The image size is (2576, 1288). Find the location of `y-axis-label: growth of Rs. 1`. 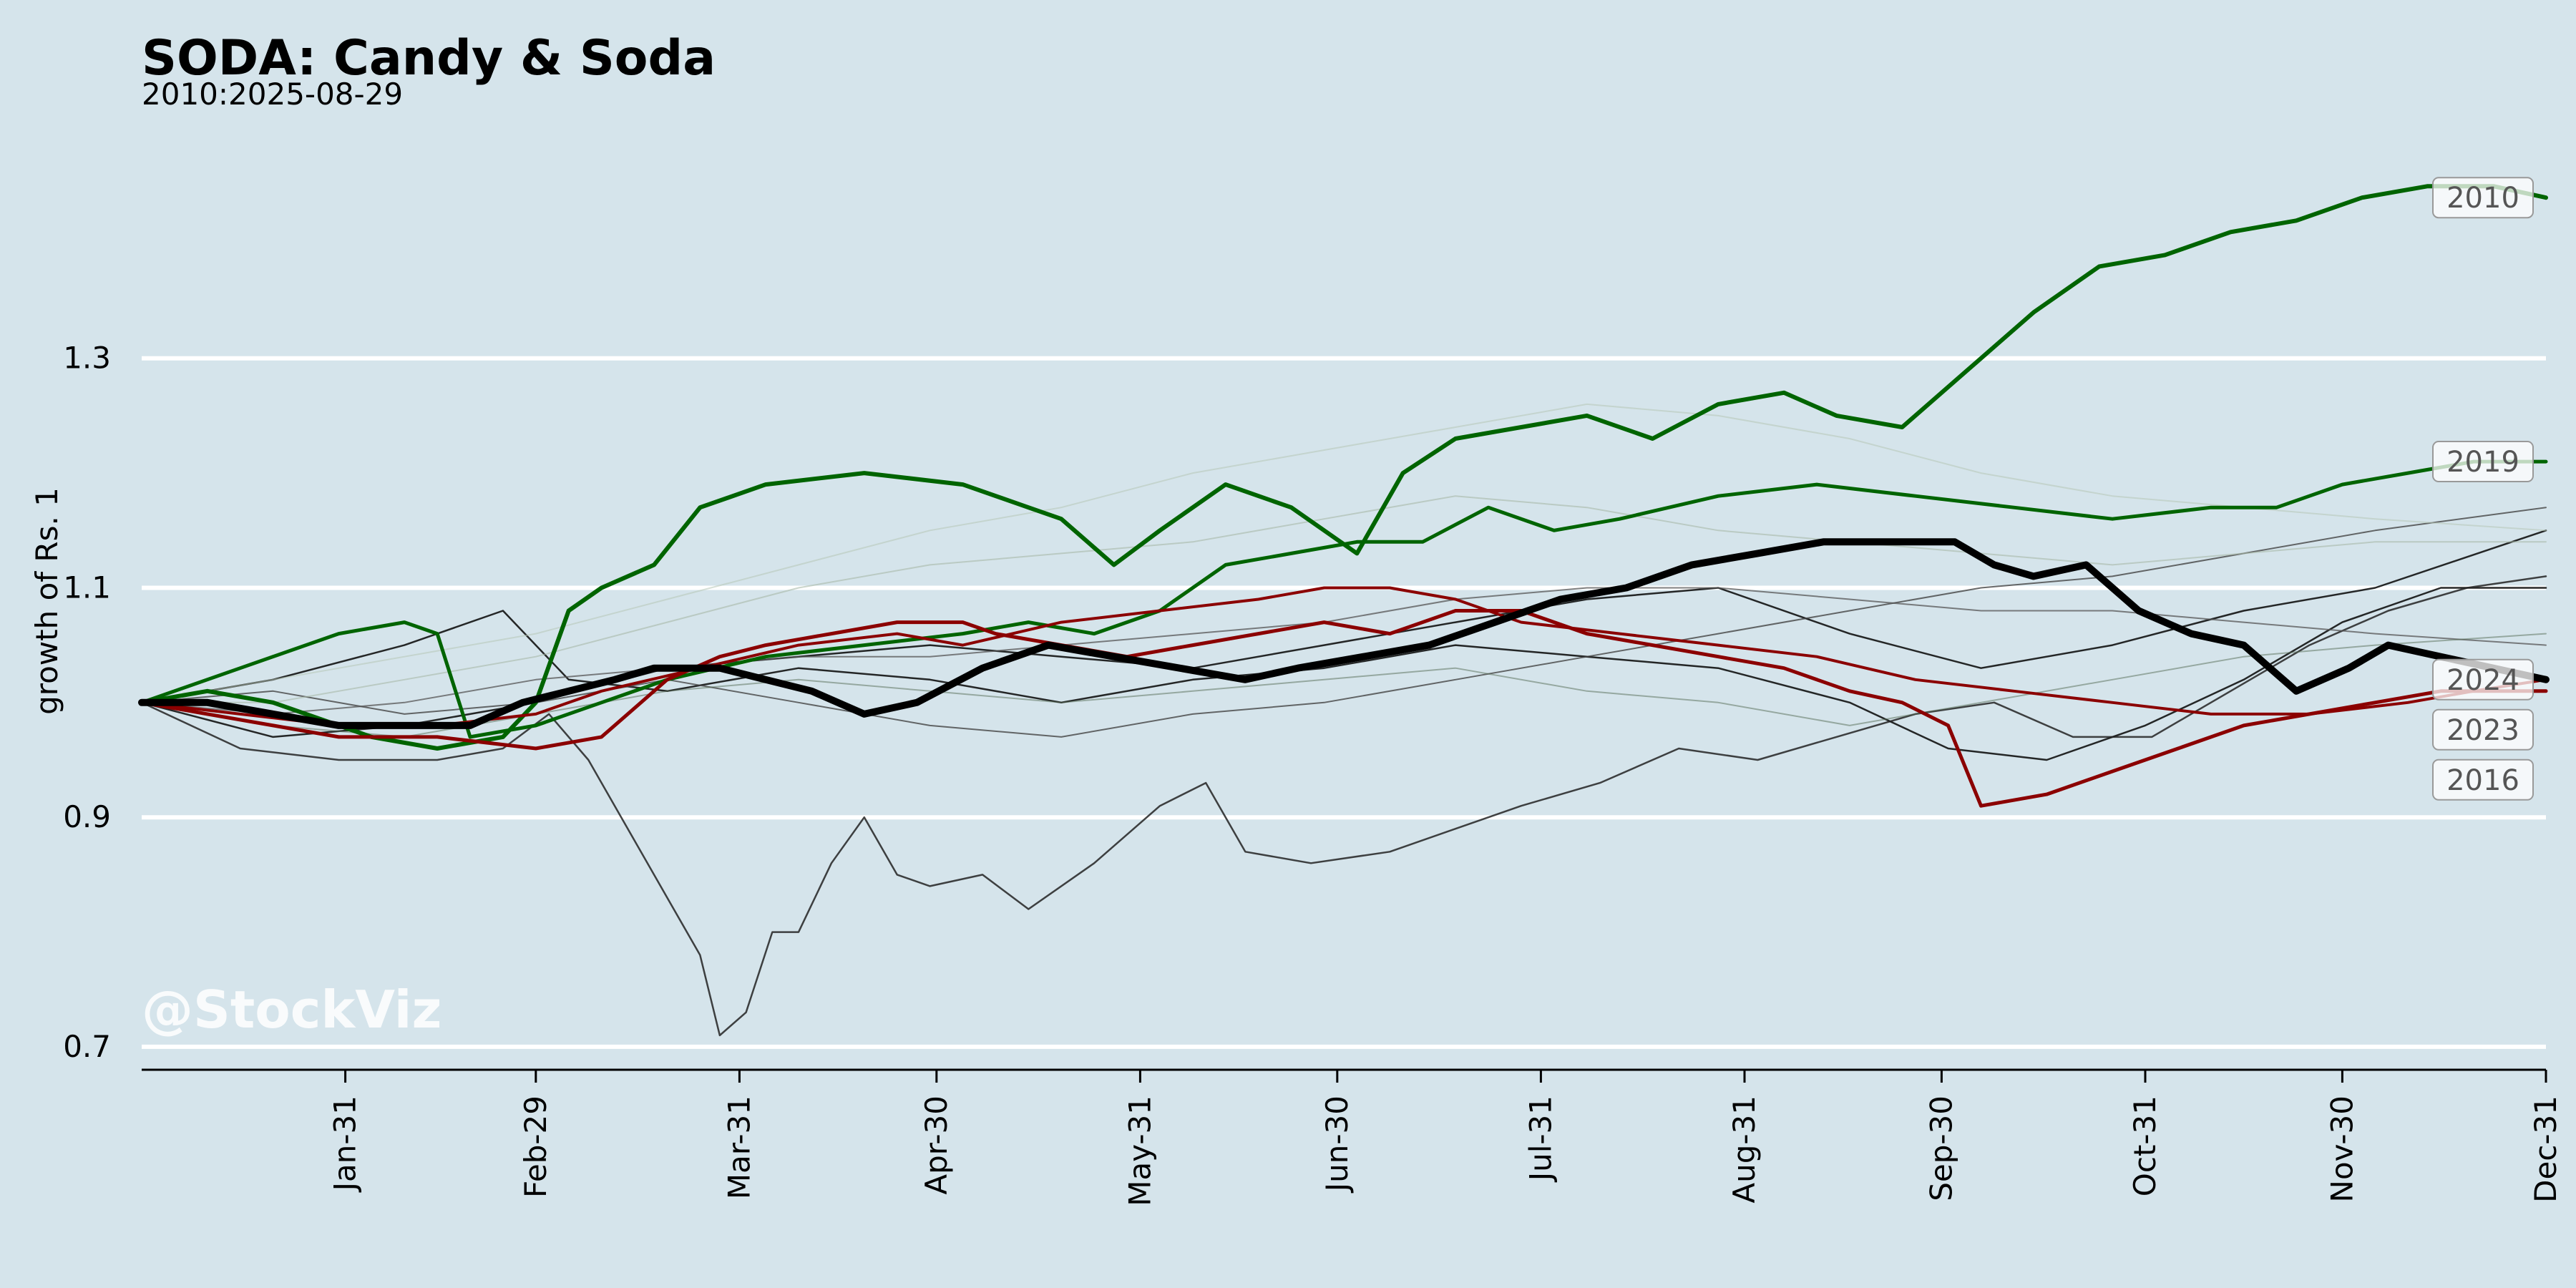

y-axis-label: growth of Rs. 1 is located at coordinates (46, 601).